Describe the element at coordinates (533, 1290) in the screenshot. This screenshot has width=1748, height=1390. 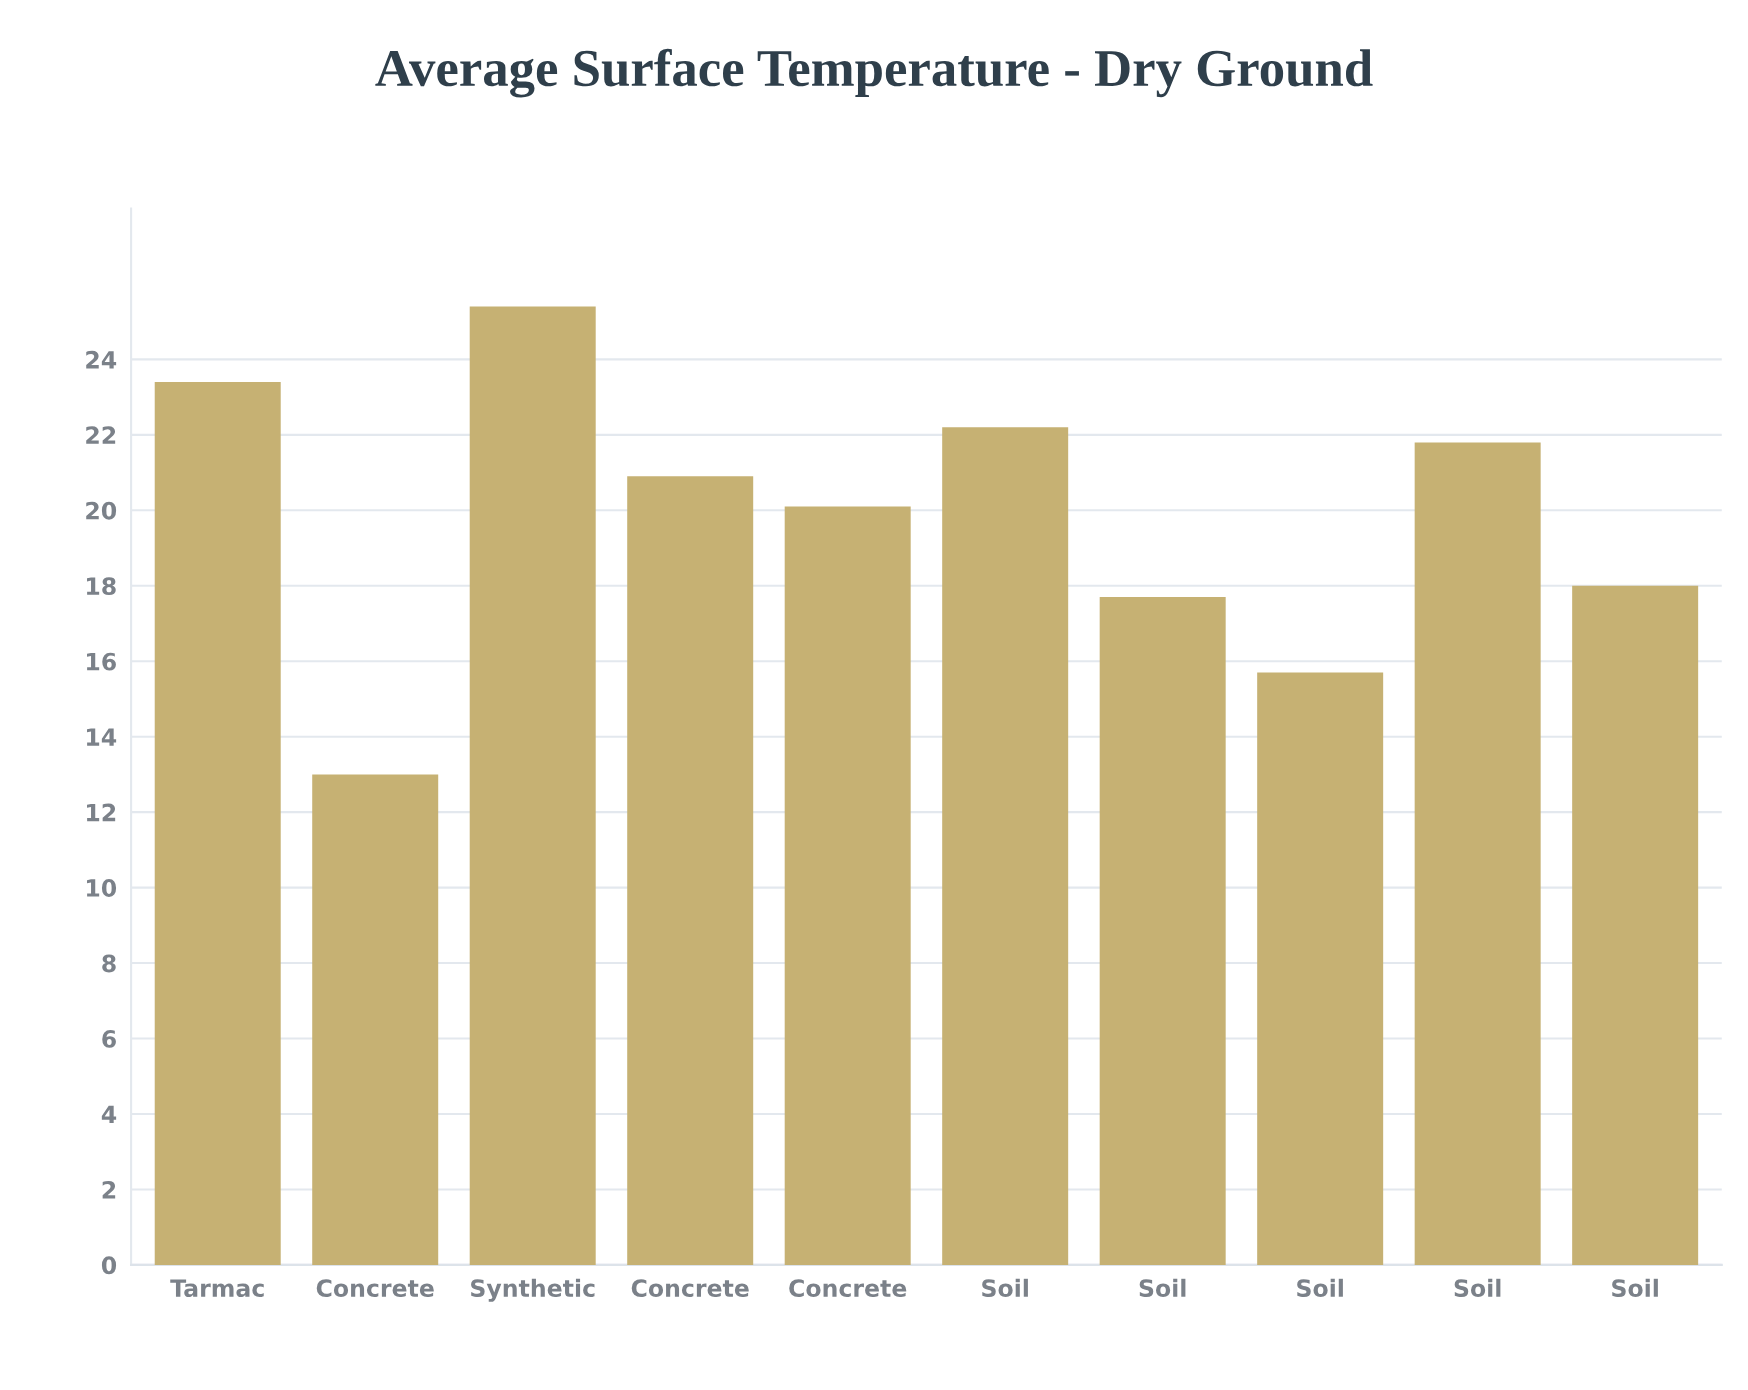
I see `x-tick-label: Synthetic` at that location.